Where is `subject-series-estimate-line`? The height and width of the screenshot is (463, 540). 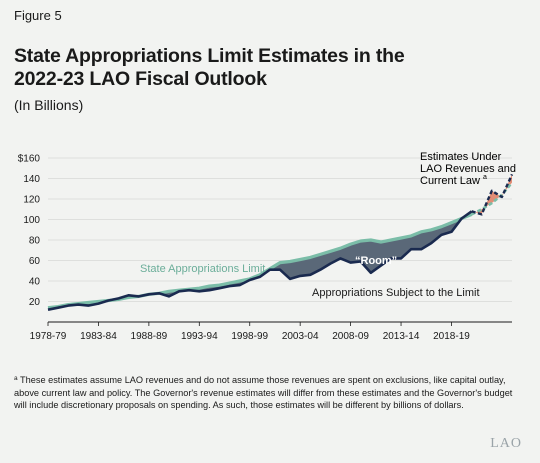 subject-series-estimate-line is located at coordinates (492, 194).